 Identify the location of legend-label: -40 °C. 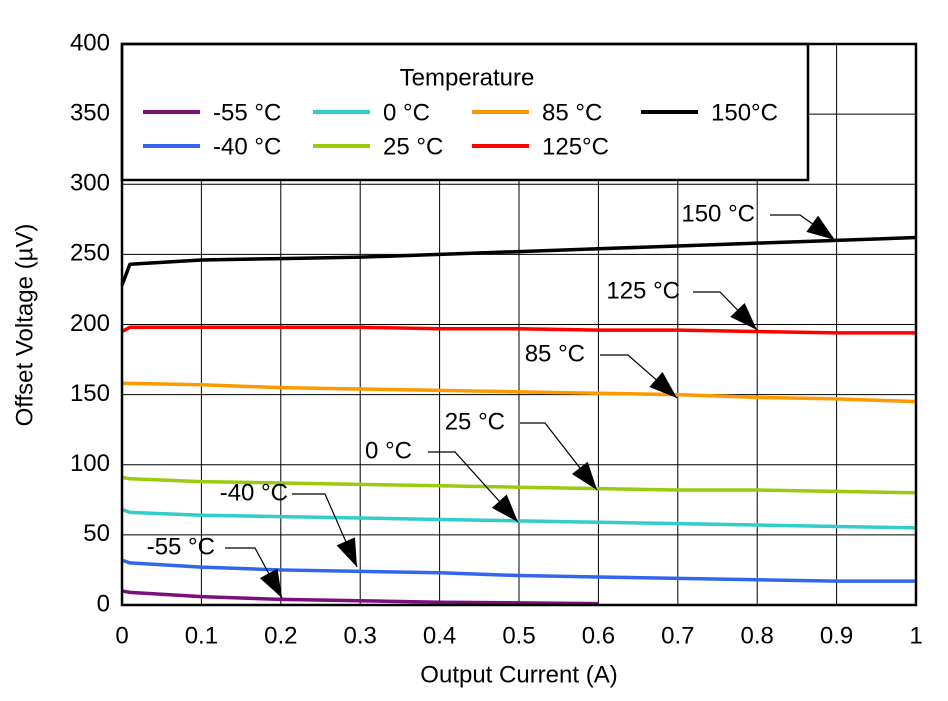
(247, 146).